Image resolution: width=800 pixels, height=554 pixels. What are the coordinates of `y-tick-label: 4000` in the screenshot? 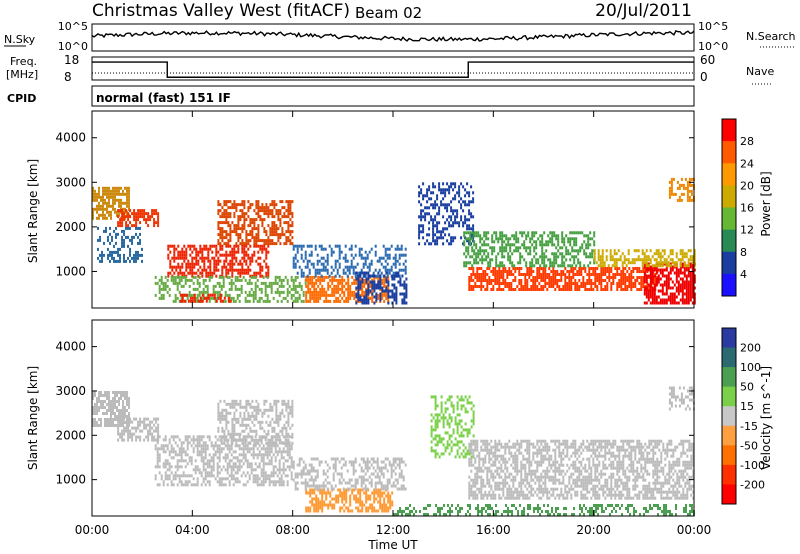 It's located at (70, 138).